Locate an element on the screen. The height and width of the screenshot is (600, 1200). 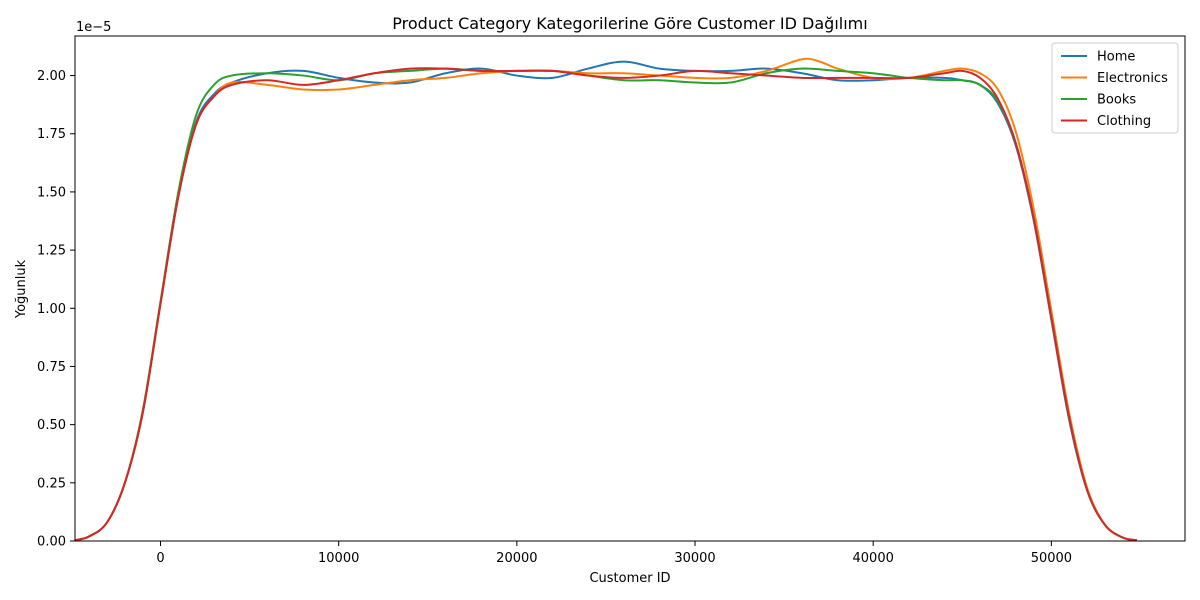
legend-label: Electronics is located at coordinates (1132, 78).